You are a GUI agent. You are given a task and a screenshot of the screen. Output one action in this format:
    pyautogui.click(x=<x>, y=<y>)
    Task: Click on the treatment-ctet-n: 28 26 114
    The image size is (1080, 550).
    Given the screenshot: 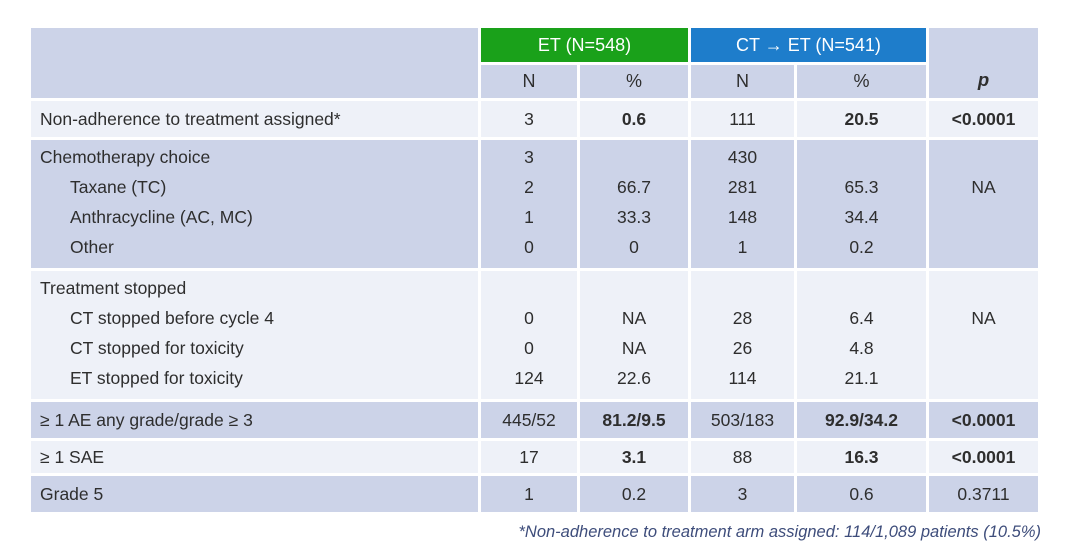 What is the action you would take?
    pyautogui.click(x=742, y=335)
    